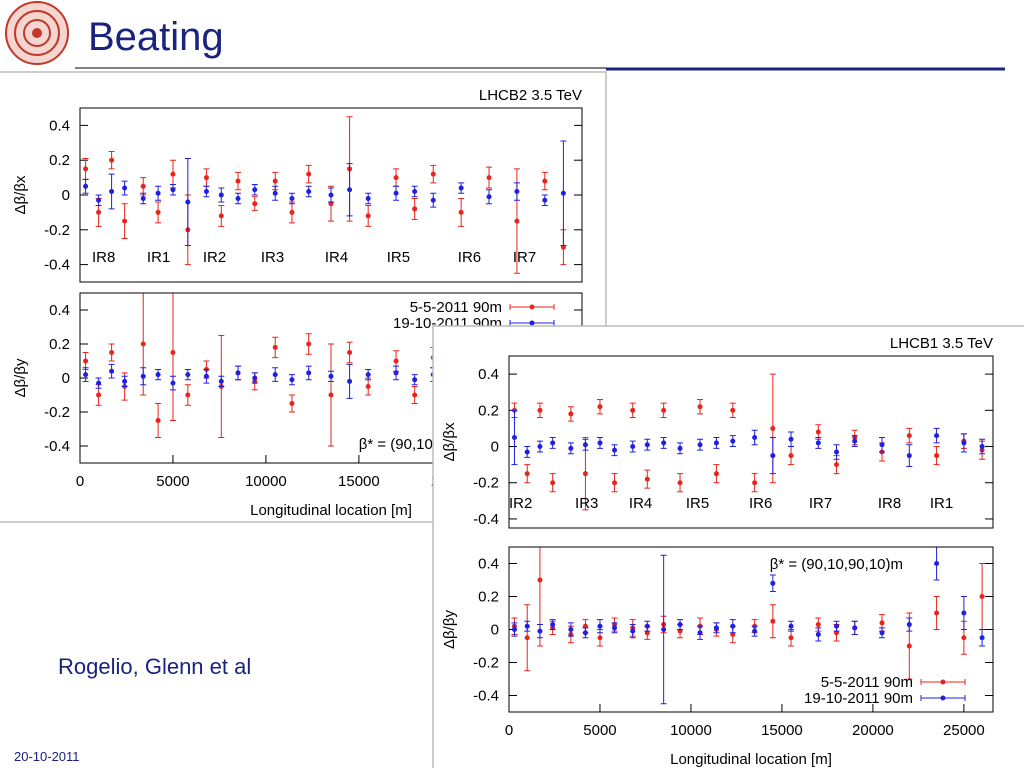 The height and width of the screenshot is (773, 1024). I want to click on x-axis-label: Longitudinal location [m], so click(751, 759).